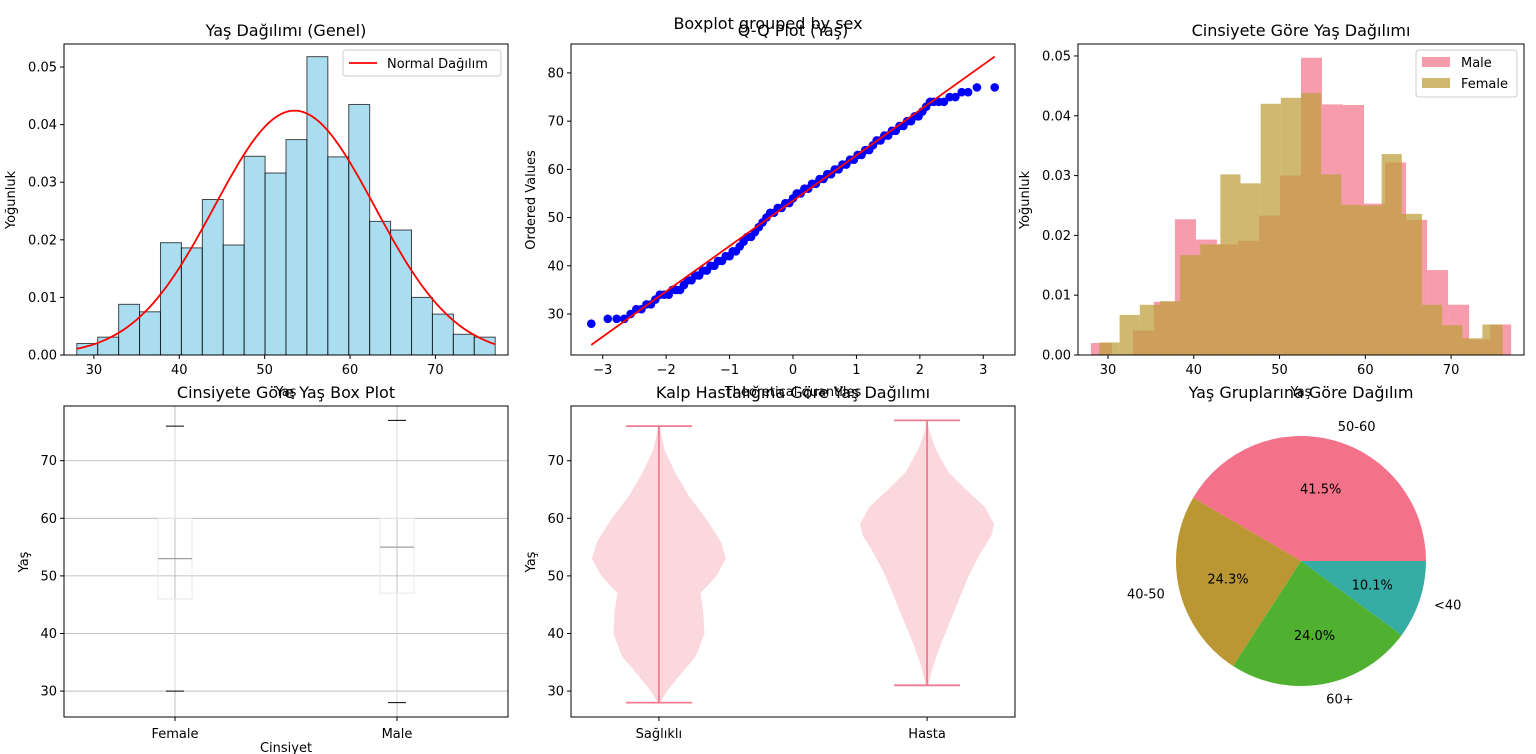  Describe the element at coordinates (856, 370) in the screenshot. I see `x-tick-label: 1` at that location.